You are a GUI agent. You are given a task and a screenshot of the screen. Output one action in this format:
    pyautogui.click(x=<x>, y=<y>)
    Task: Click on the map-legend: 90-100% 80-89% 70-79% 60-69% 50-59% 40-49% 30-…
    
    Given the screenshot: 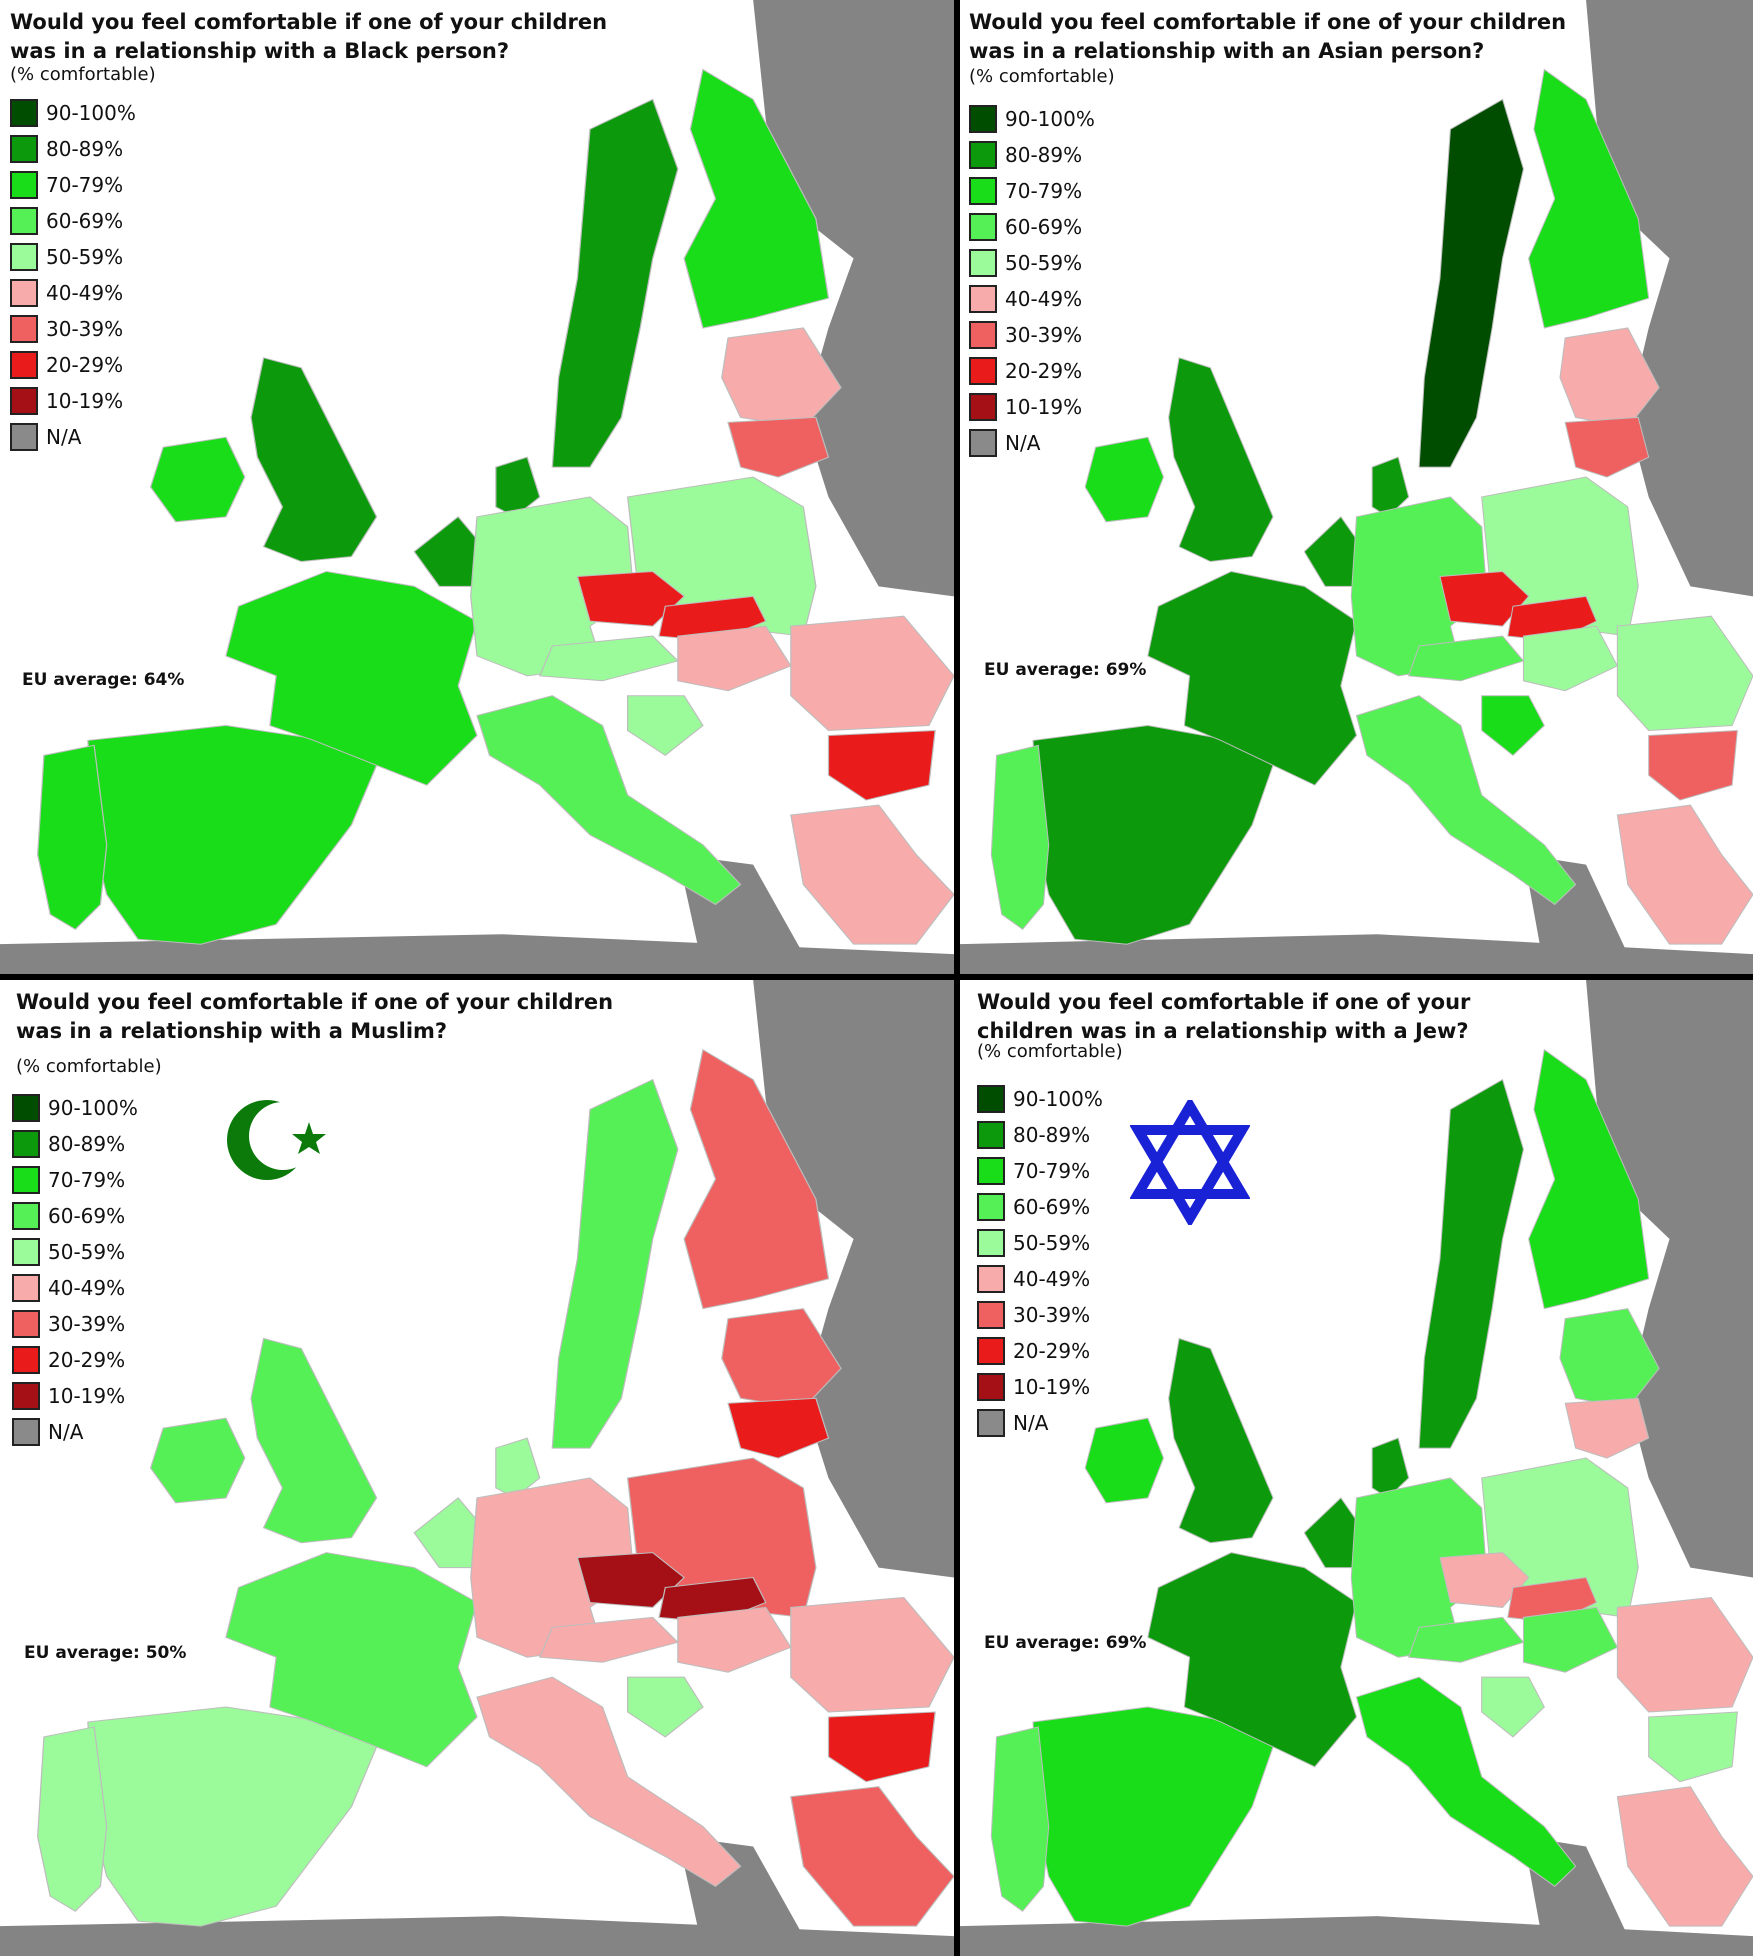 What is the action you would take?
    pyautogui.click(x=73, y=275)
    